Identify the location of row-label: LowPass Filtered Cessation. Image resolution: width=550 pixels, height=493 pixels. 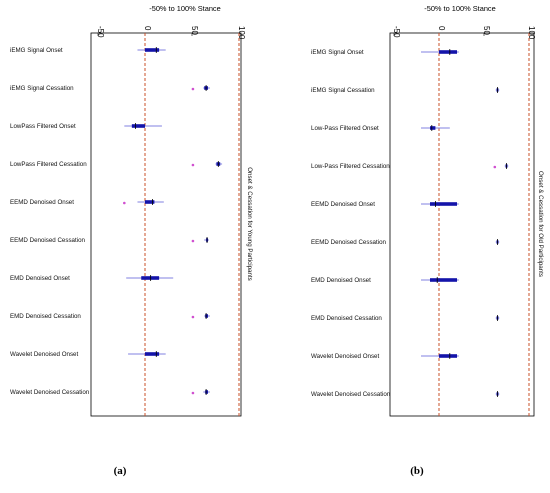
(48, 164).